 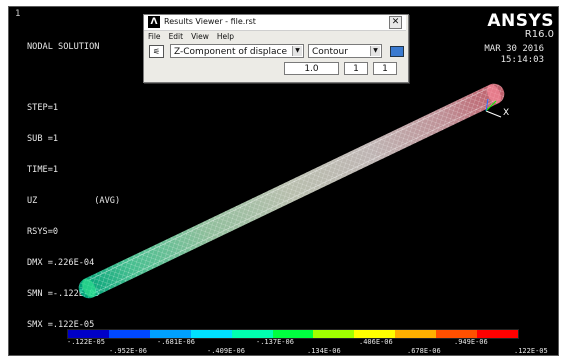 What do you see at coordinates (74, 201) in the screenshot?
I see `info-line-5: UZ (AVG)` at bounding box center [74, 201].